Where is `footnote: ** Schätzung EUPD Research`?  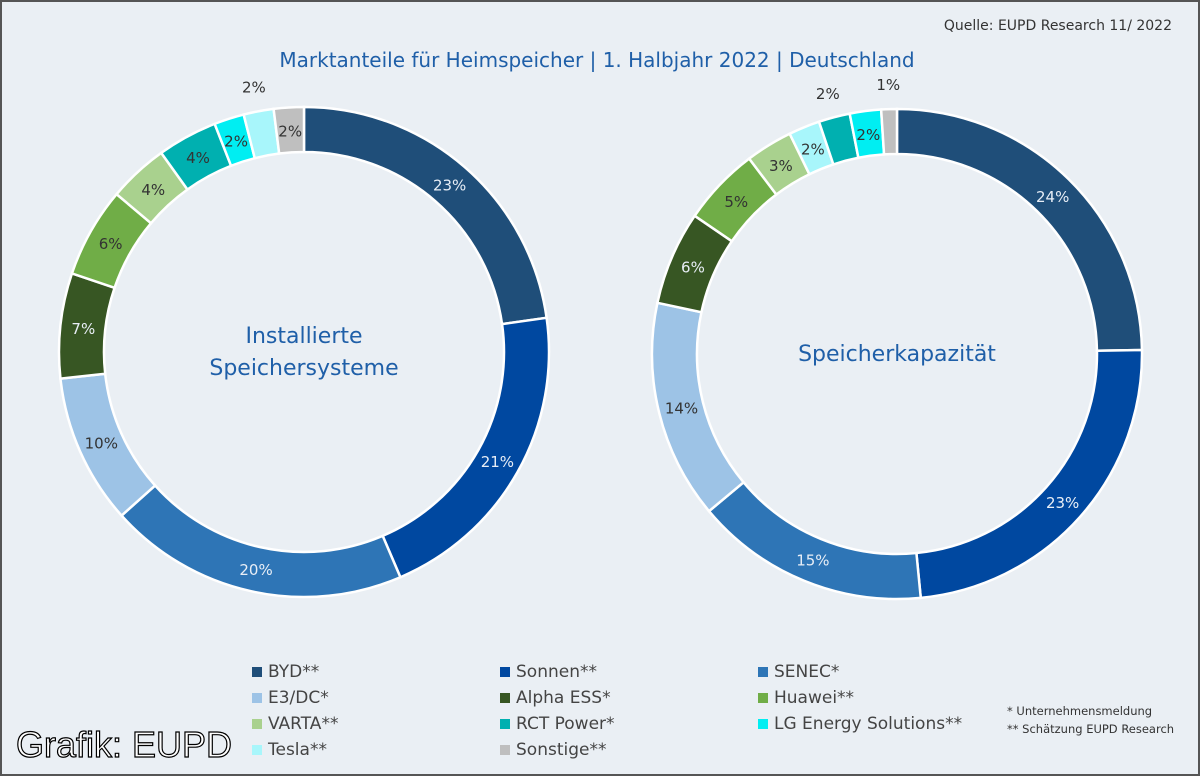 footnote: ** Schätzung EUPD Research is located at coordinates (1091, 729).